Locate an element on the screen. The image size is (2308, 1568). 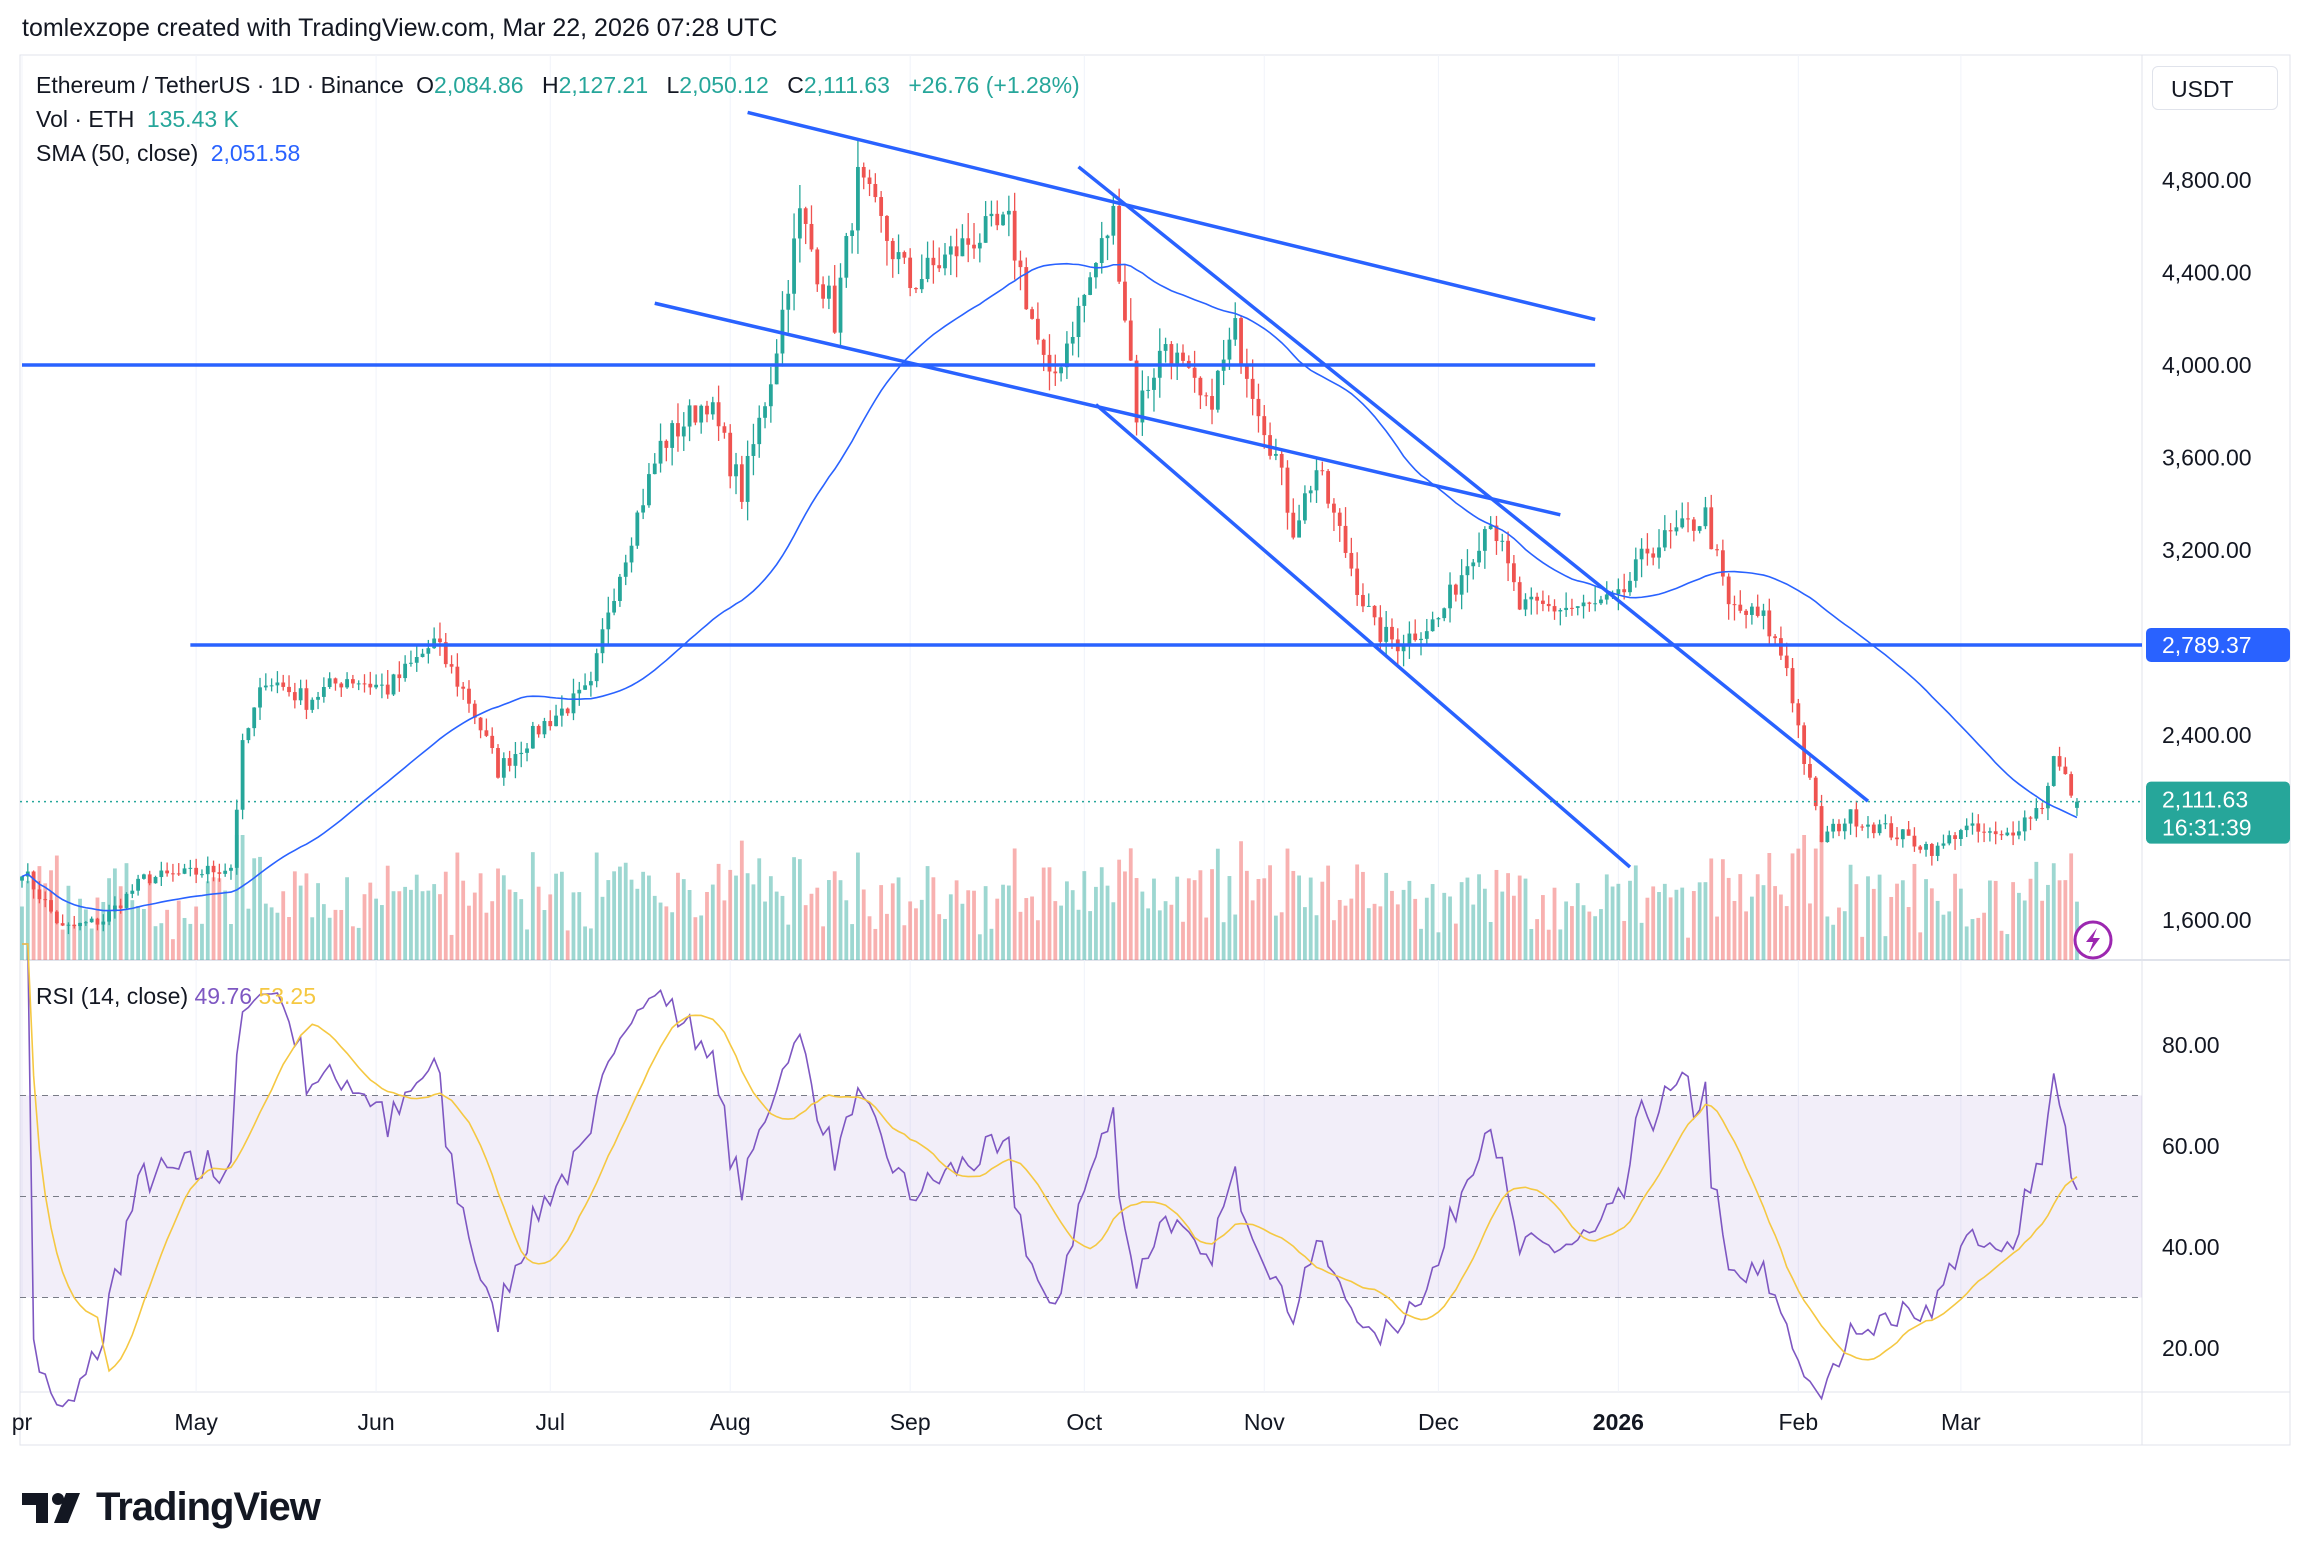
symbol-name: Ethereum / TetherUS · 1D · Binance is located at coordinates (220, 85).